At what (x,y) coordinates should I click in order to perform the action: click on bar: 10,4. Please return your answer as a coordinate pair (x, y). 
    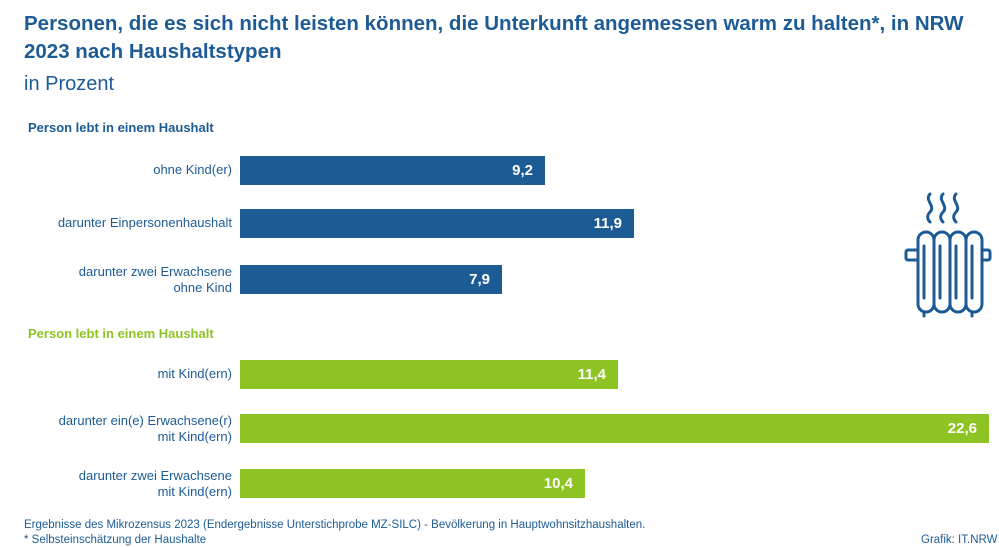
    Looking at the image, I should click on (412, 483).